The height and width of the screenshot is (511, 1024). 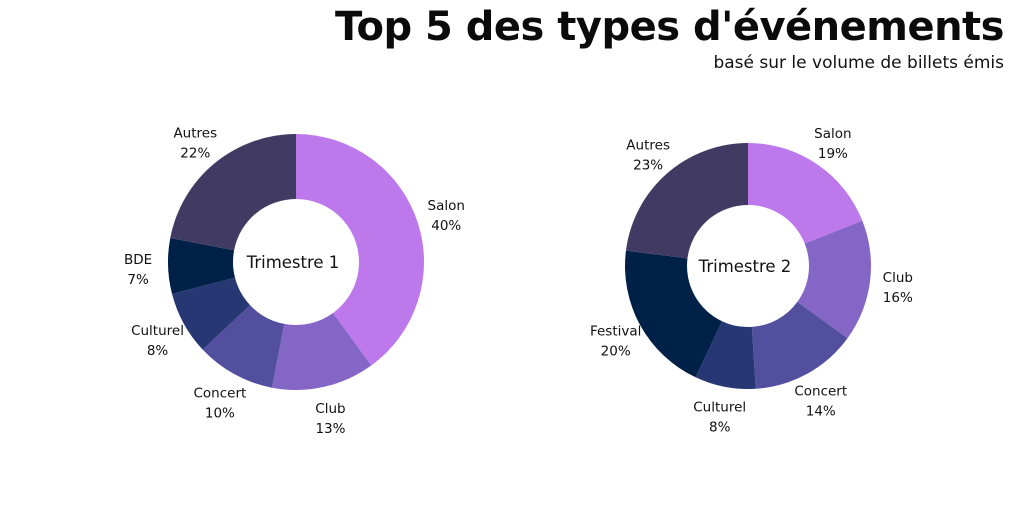 What do you see at coordinates (330, 429) in the screenshot?
I see `slice-value-club: 13%` at bounding box center [330, 429].